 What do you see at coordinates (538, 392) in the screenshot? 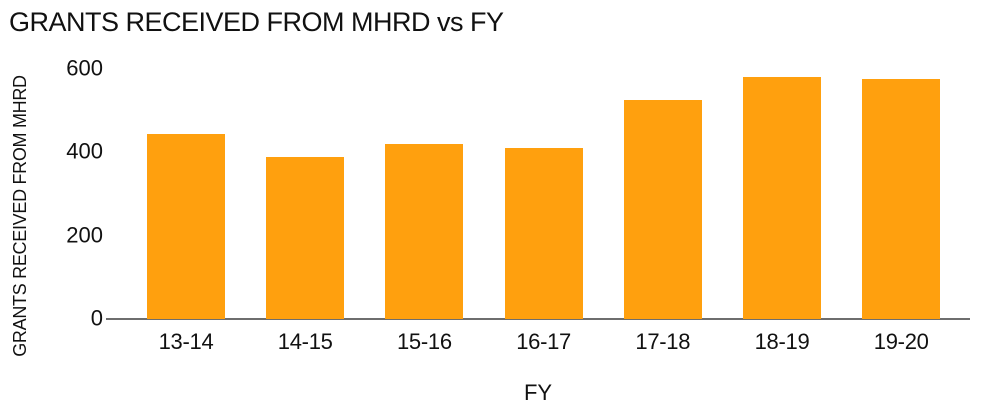
I see `x-axis-title: FY` at bounding box center [538, 392].